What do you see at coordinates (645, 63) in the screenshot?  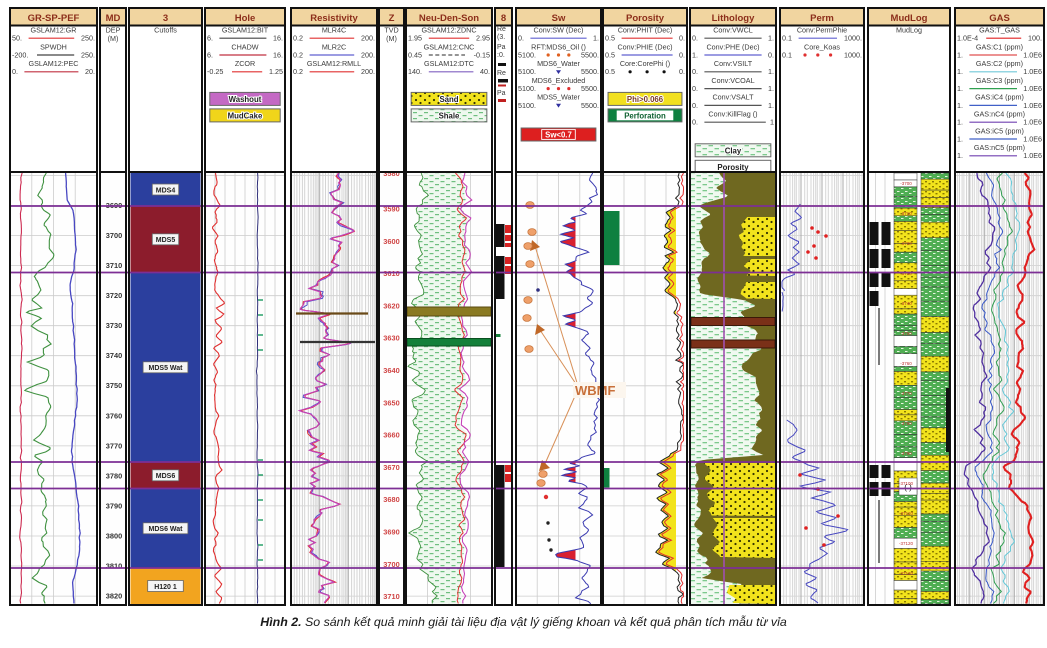 I see `svg-text: Core:CorePhi ()` at bounding box center [645, 63].